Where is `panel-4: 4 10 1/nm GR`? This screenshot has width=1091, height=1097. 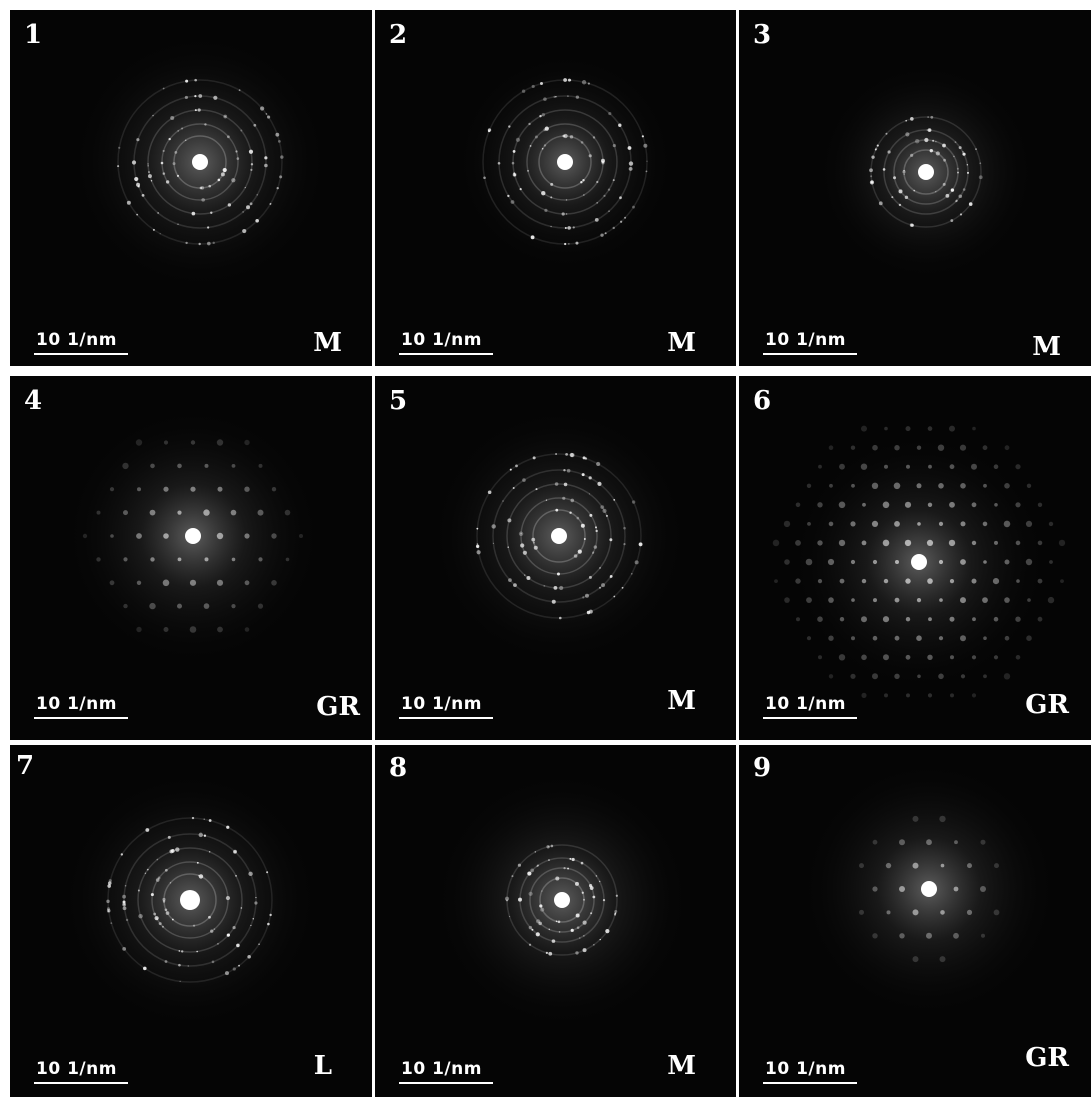
panel-4: 4 10 1/nm GR is located at coordinates (191, 558).